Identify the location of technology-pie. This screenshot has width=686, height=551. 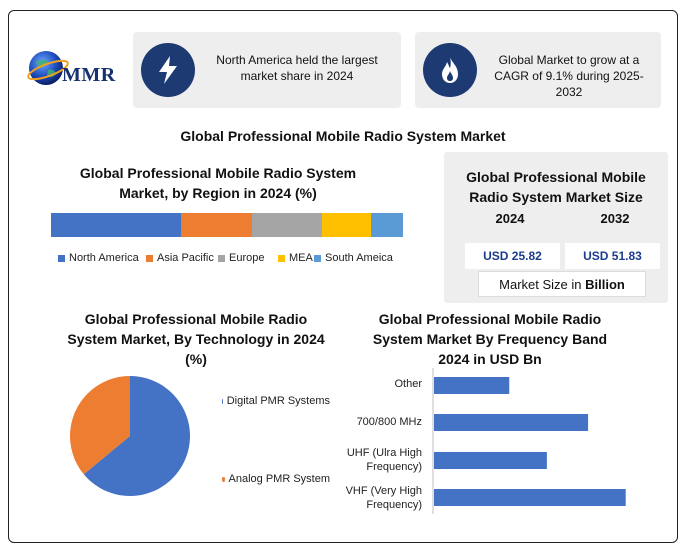
(129, 436).